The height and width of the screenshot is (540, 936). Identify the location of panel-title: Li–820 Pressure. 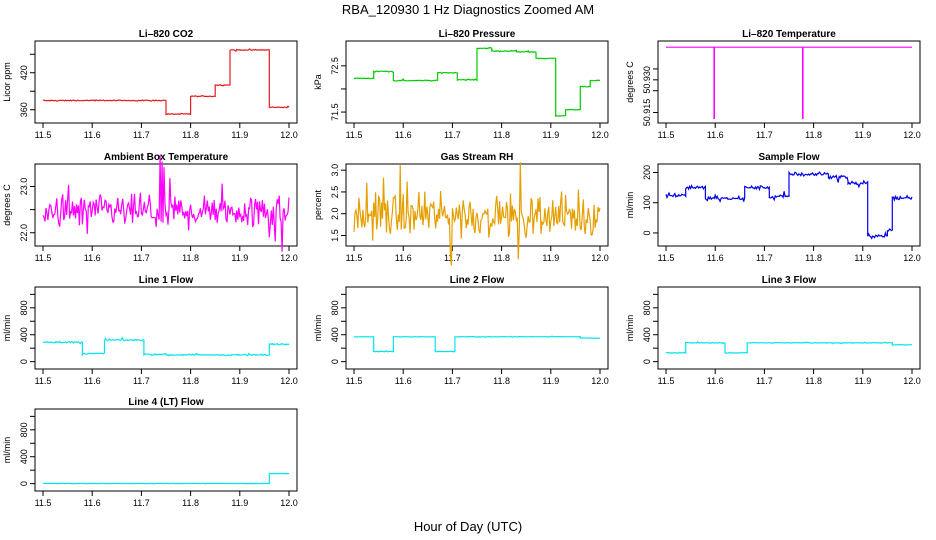
(477, 34).